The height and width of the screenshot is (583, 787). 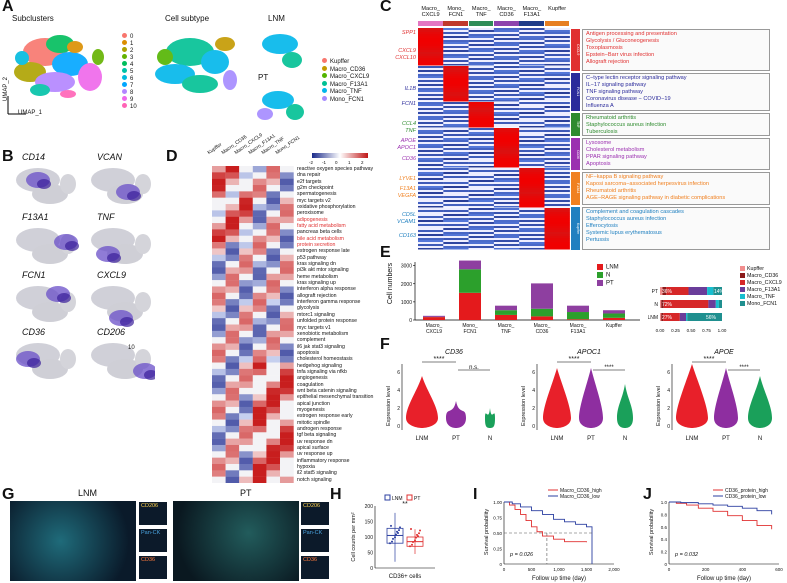 What do you see at coordinates (574, 359) in the screenshot?
I see `sig-label: ****` at bounding box center [574, 359].